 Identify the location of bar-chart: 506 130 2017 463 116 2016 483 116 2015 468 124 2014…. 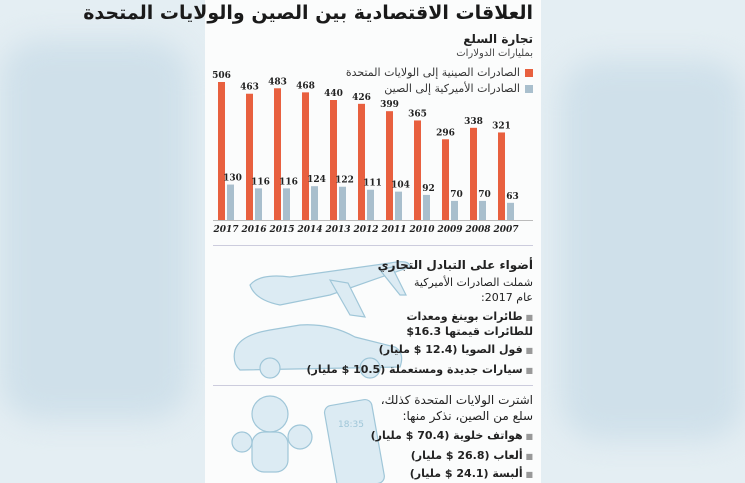
(372, 153).